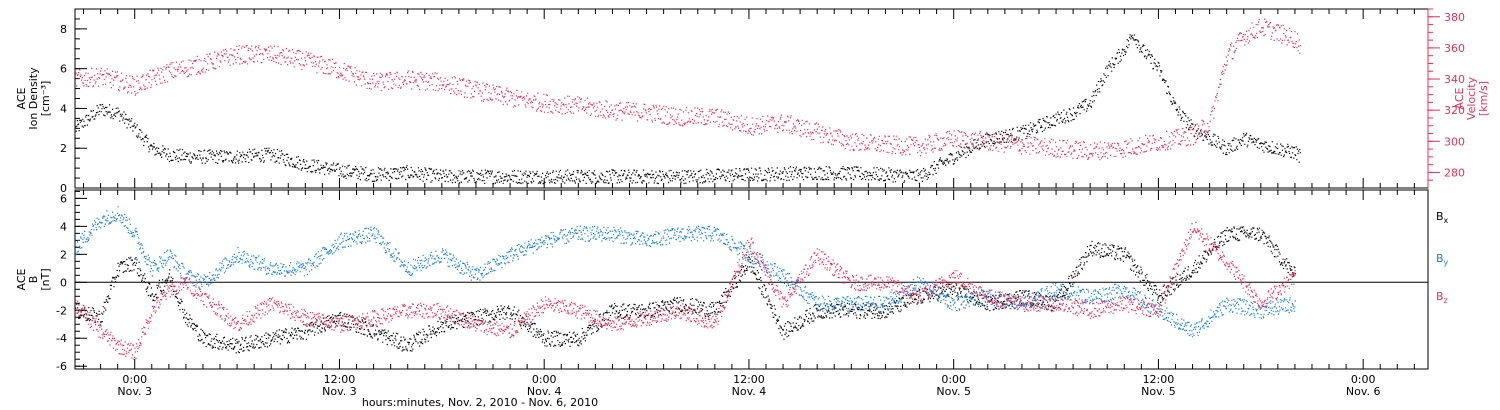 The height and width of the screenshot is (410, 1500). What do you see at coordinates (21, 98) in the screenshot?
I see `density-label-line-0: ACE` at bounding box center [21, 98].